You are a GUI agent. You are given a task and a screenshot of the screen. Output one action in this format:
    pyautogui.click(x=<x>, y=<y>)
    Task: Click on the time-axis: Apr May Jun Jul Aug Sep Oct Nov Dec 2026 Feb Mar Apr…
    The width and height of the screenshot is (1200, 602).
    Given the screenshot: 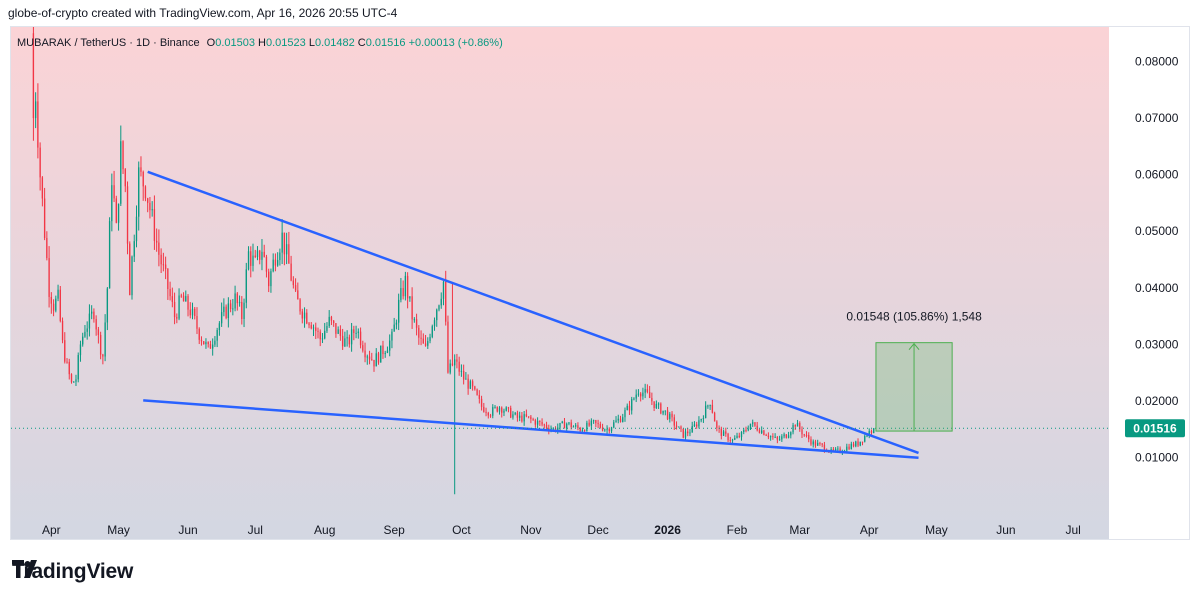 What is the action you would take?
    pyautogui.click(x=561, y=530)
    